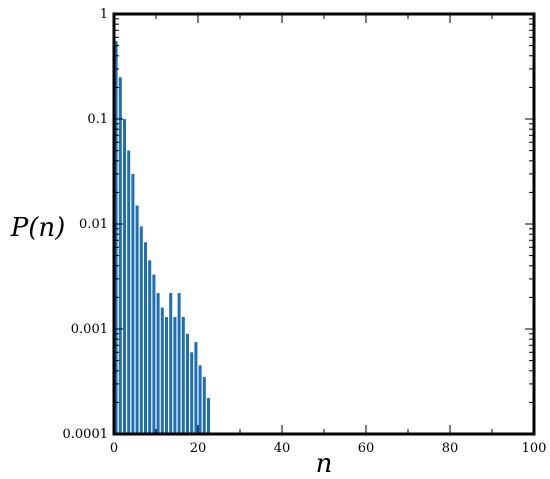  Describe the element at coordinates (324, 464) in the screenshot. I see `x-axis-label: n` at that location.